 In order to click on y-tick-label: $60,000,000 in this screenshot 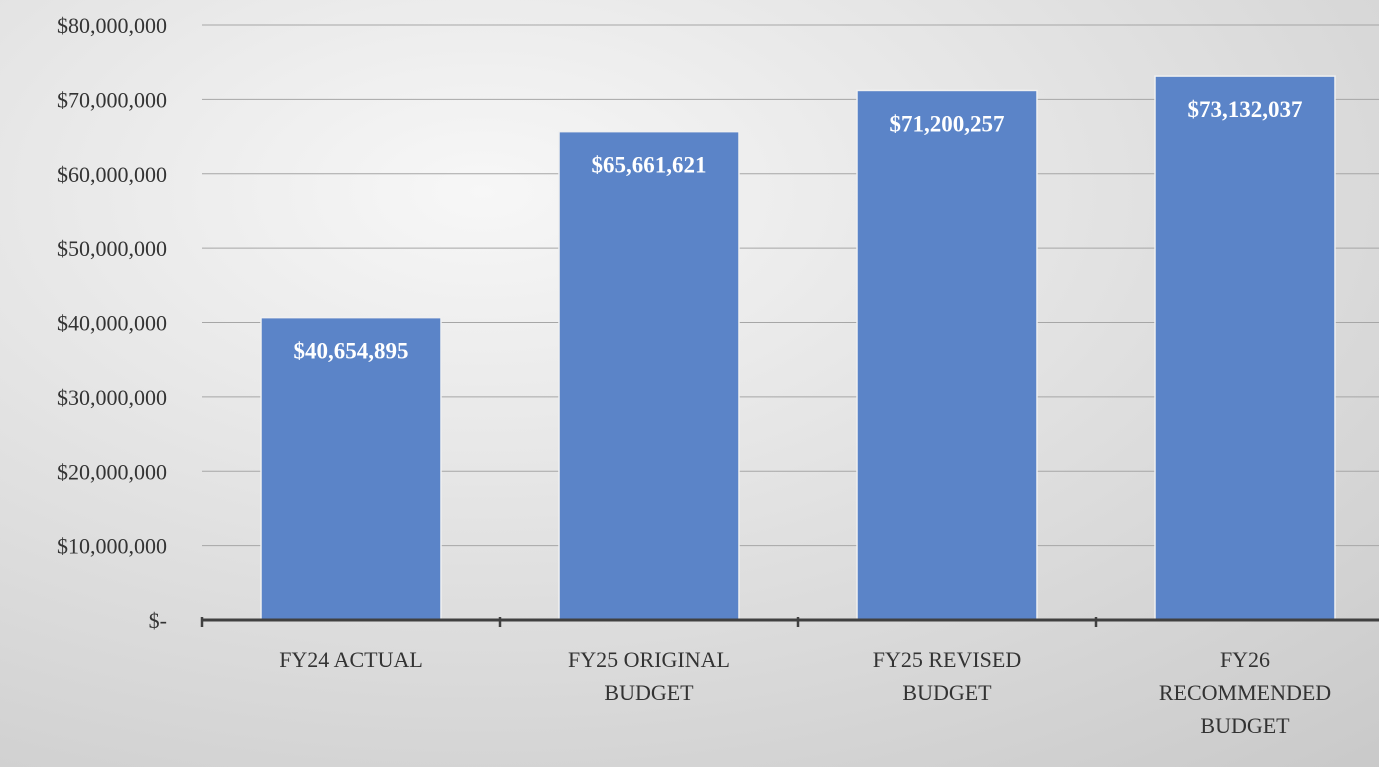, I will do `click(112, 174)`.